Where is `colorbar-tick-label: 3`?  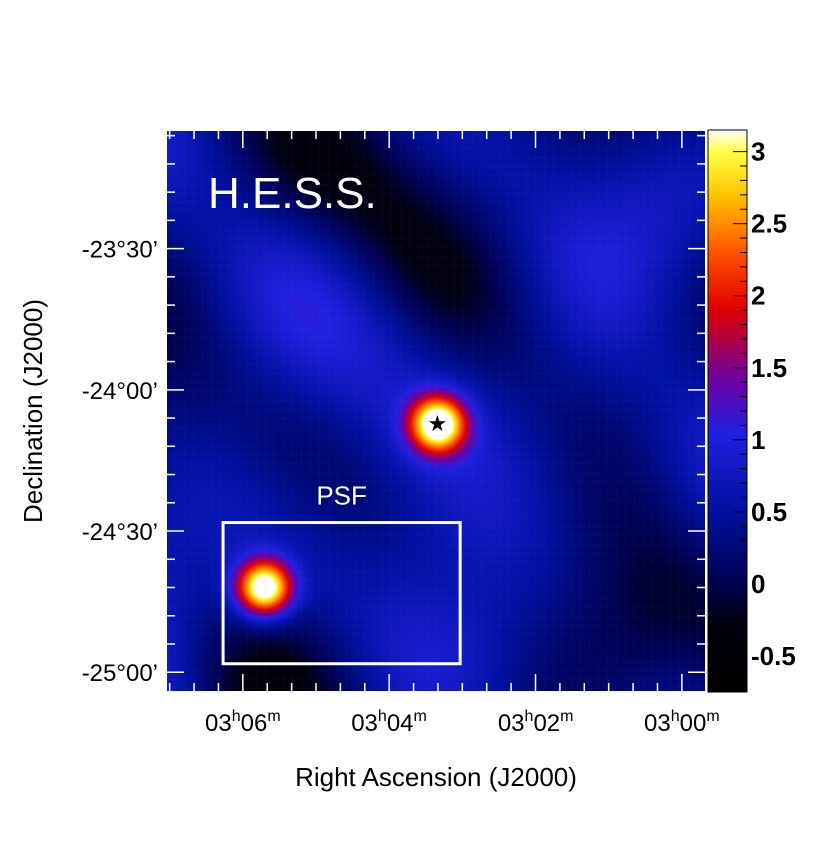
colorbar-tick-label: 3 is located at coordinates (758, 152).